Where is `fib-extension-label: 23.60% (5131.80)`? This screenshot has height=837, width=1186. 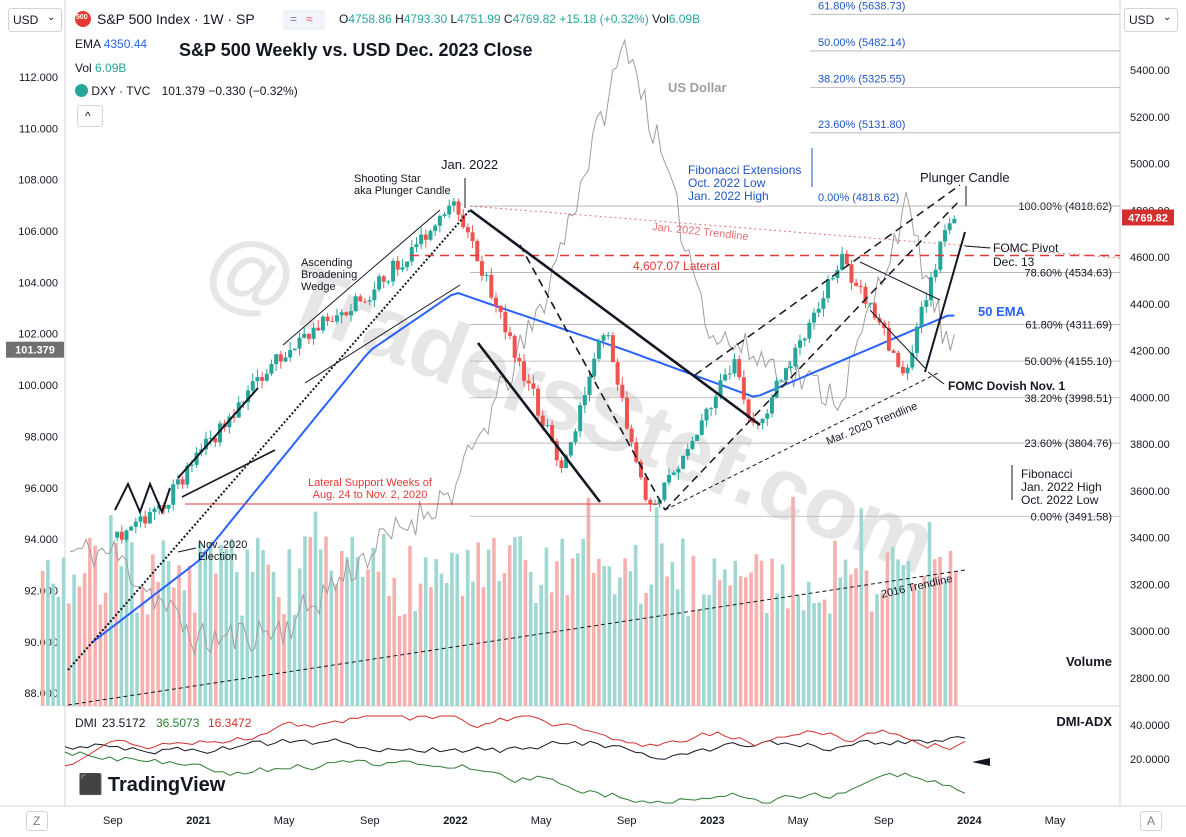
fib-extension-label: 23.60% (5131.80) is located at coordinates (861, 125).